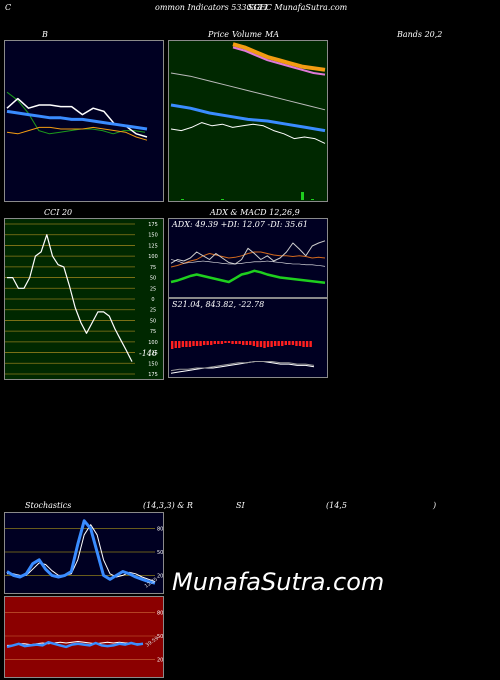 This screenshot has width=500, height=680. Describe the element at coordinates (160, 553) in the screenshot. I see `stoch-tick-label: 50` at that location.